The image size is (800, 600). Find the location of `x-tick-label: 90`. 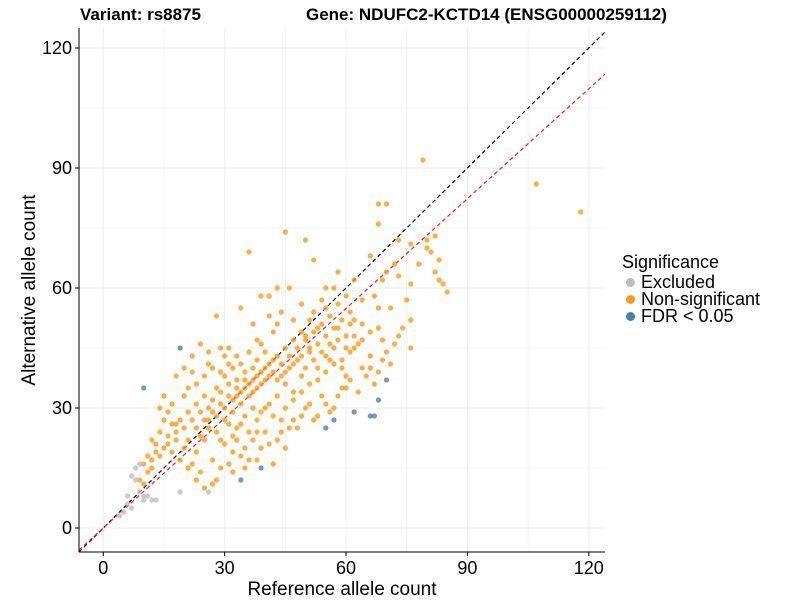

x-tick-label: 90 is located at coordinates (467, 568).